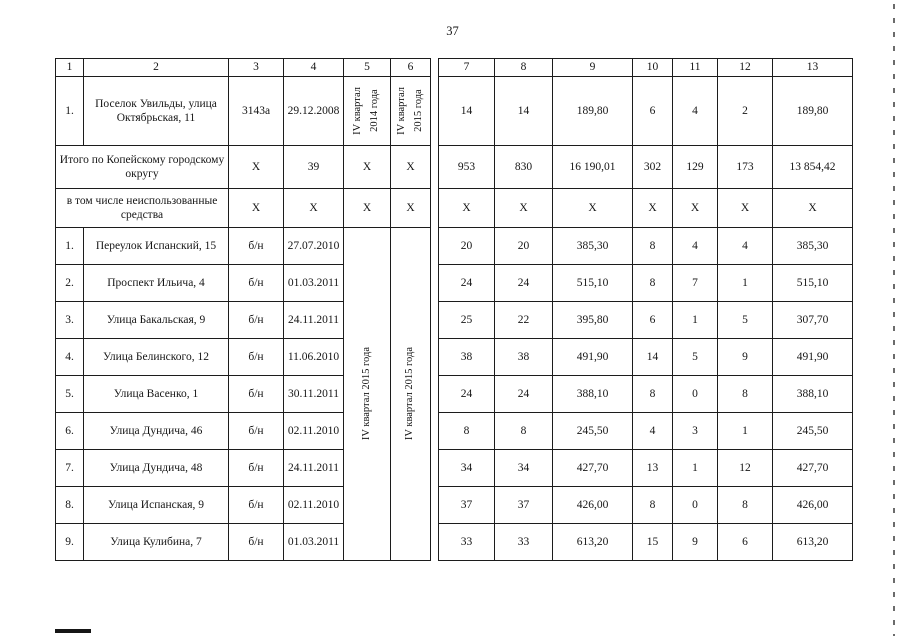 The image size is (905, 640). Describe the element at coordinates (466, 67) in the screenshot. I see `column-number-cell: 7` at that location.